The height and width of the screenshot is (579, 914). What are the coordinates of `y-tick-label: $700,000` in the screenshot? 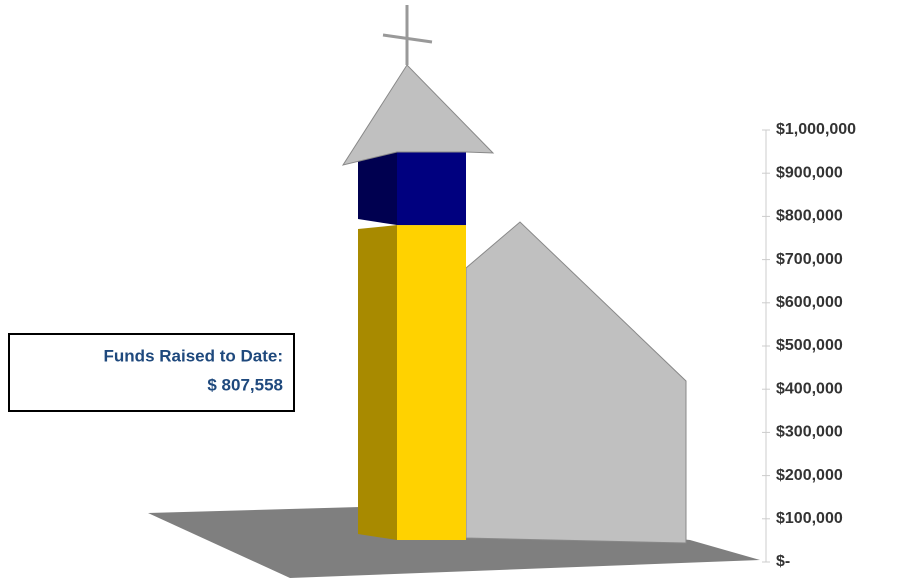 It's located at (809, 259).